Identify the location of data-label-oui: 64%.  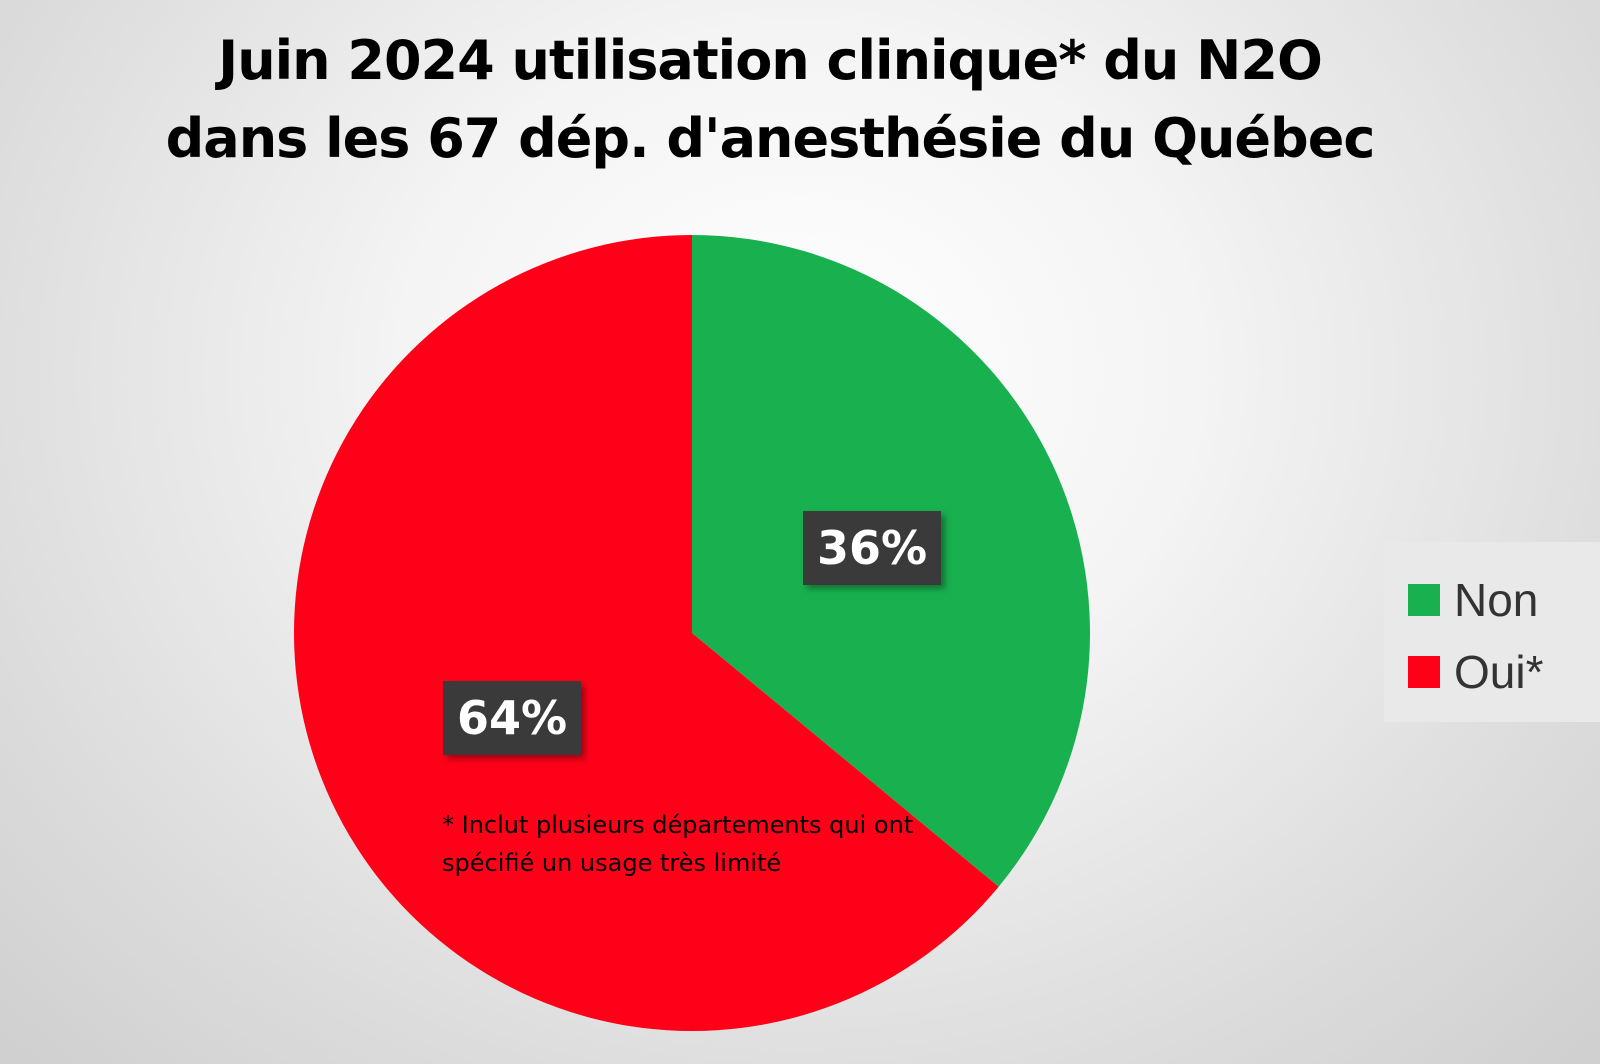
(512, 718).